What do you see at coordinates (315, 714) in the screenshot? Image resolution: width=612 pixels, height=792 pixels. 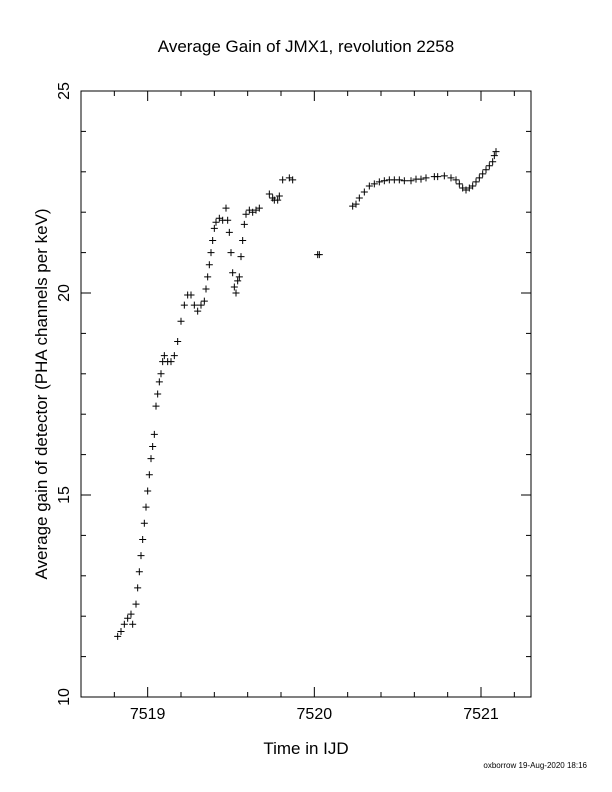 I see `x-tick-label: 7520` at bounding box center [315, 714].